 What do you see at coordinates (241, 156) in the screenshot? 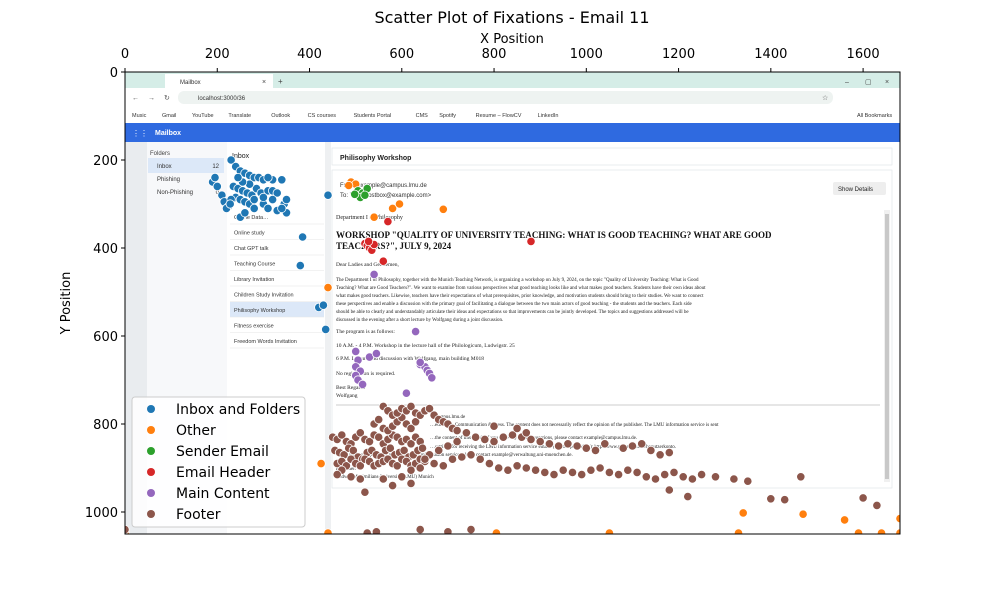
I see `inbox-heading: Inbox` at bounding box center [241, 156].